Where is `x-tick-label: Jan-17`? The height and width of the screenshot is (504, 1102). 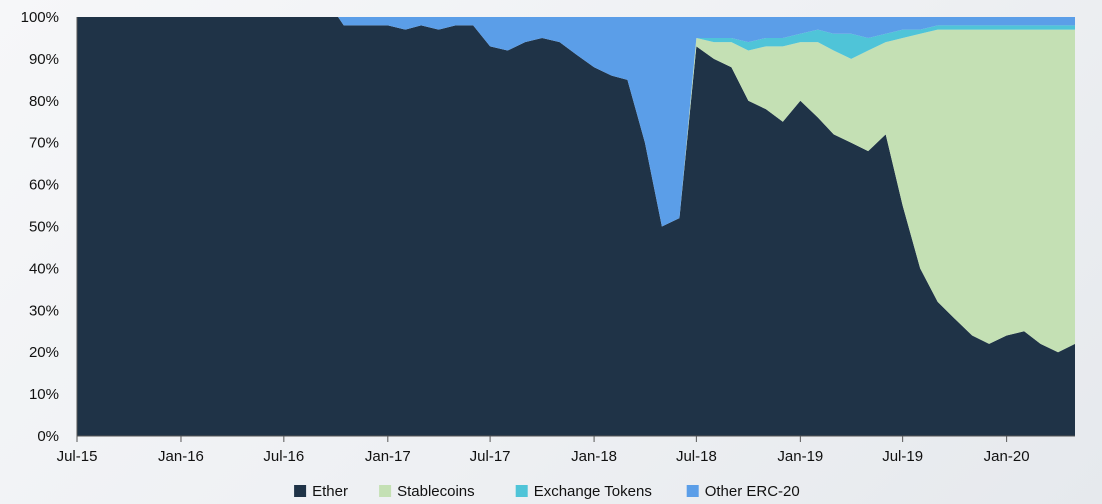 x-tick-label: Jan-17 is located at coordinates (388, 456).